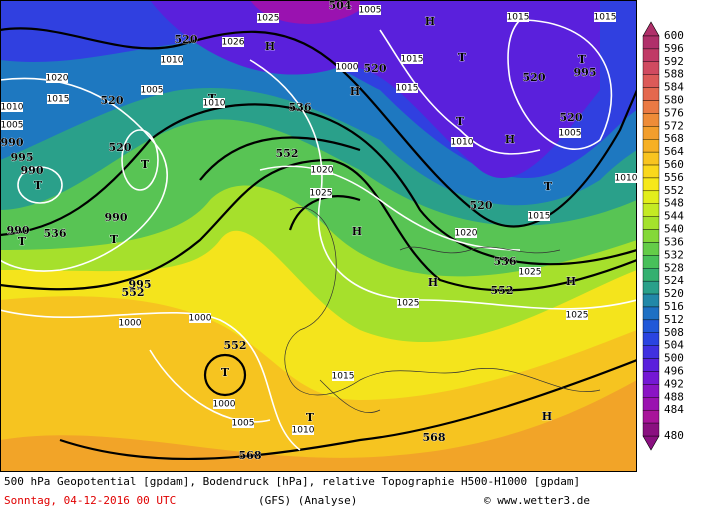  What do you see at coordinates (674, 358) in the screenshot?
I see `colorbar-label: 500` at bounding box center [674, 358].